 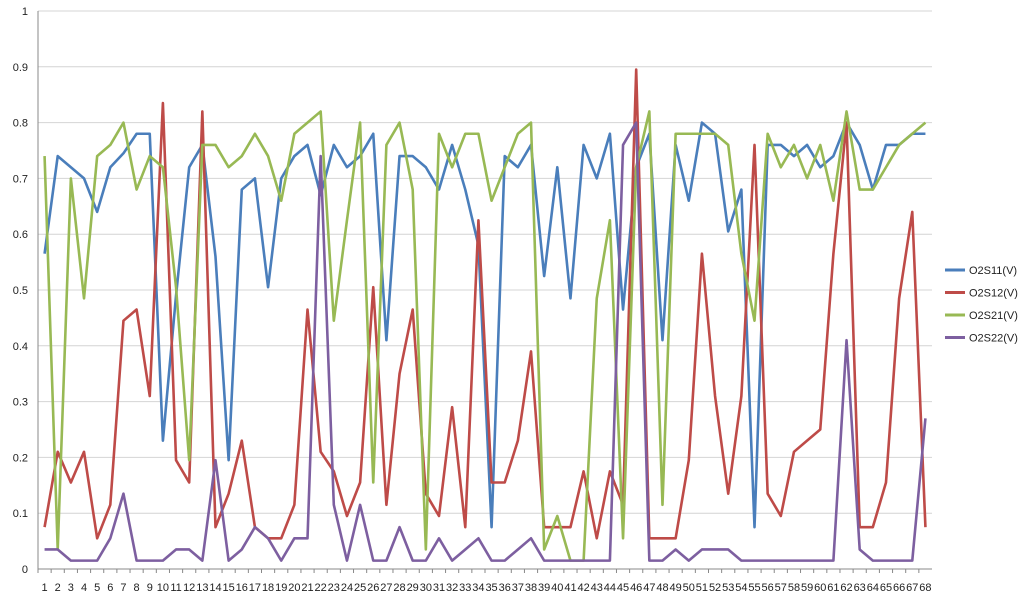 I want to click on x-tick-label: 9, so click(x=150, y=588).